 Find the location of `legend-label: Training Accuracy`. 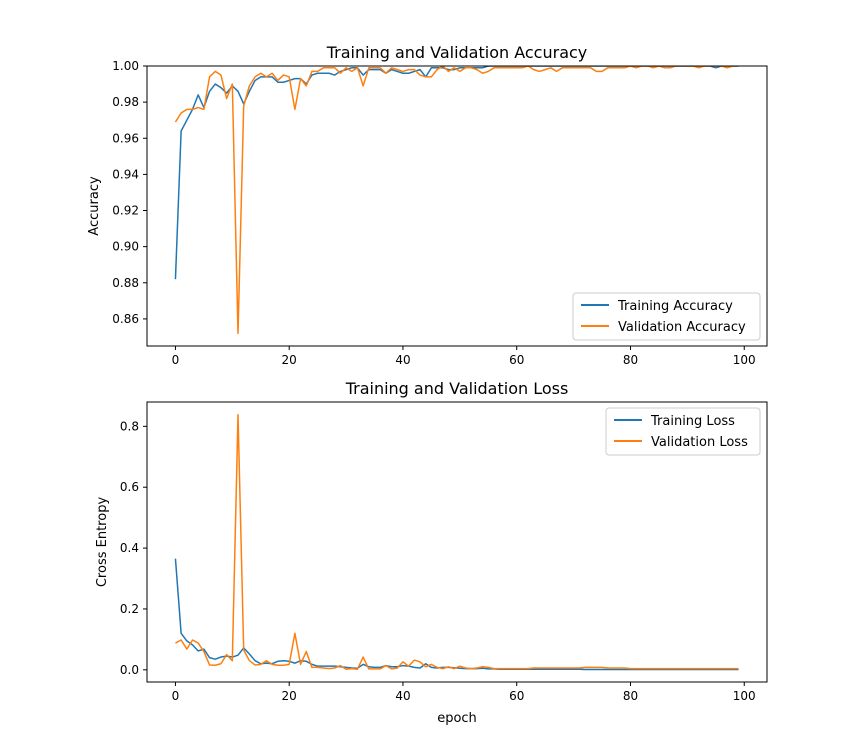

legend-label: Training Accuracy is located at coordinates (675, 306).